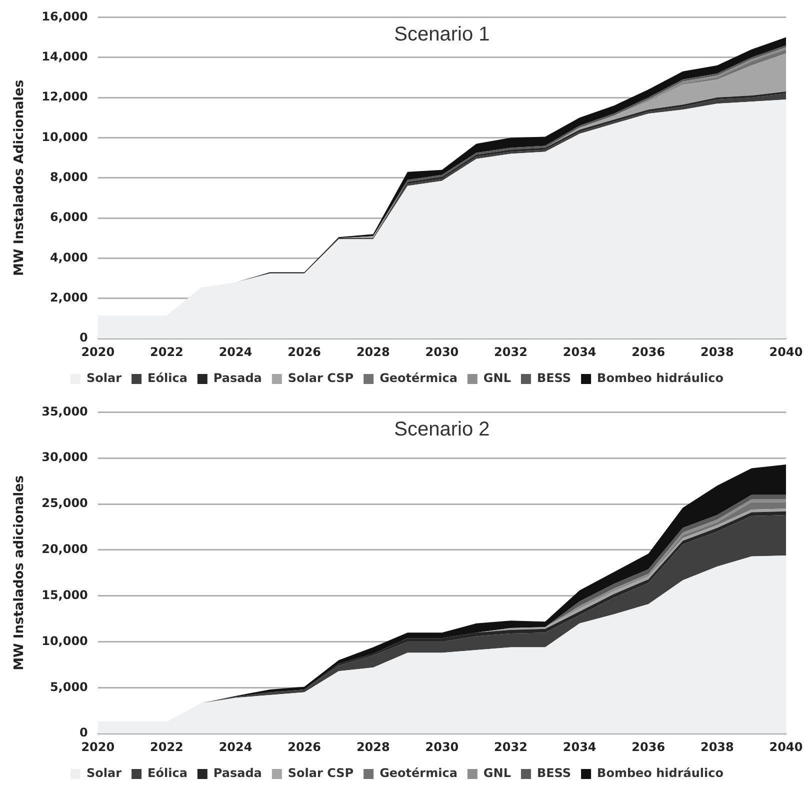 The width and height of the screenshot is (808, 791). I want to click on y-tick-label: 5,000, so click(69, 687).